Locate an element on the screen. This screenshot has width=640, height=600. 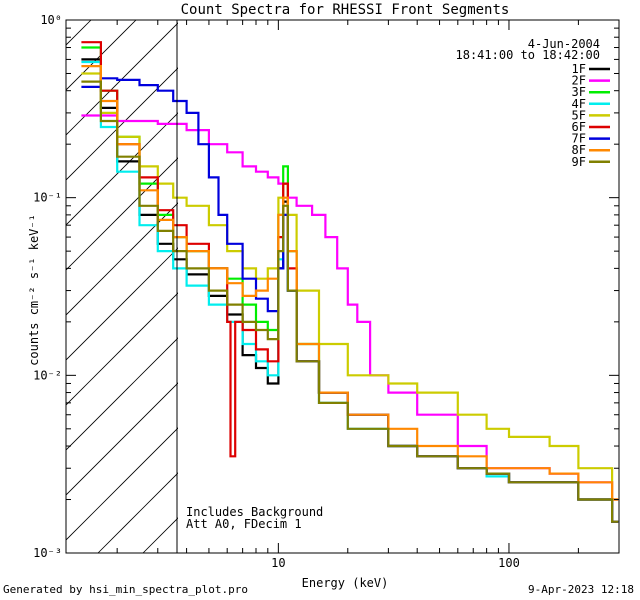
footer-date: 9-Apr-2023 12:18 is located at coordinates (581, 589).